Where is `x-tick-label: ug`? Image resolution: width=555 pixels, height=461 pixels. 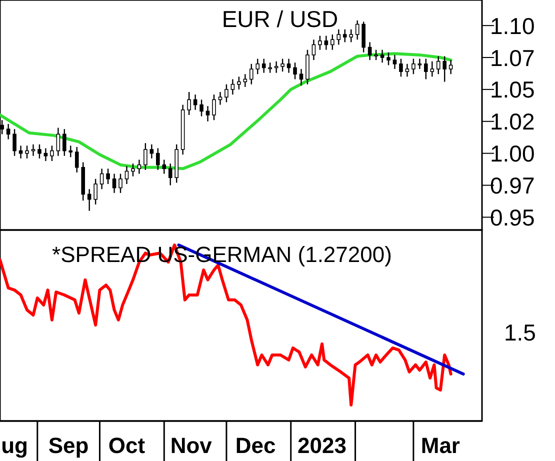
x-tick-label: ug is located at coordinates (14, 445).